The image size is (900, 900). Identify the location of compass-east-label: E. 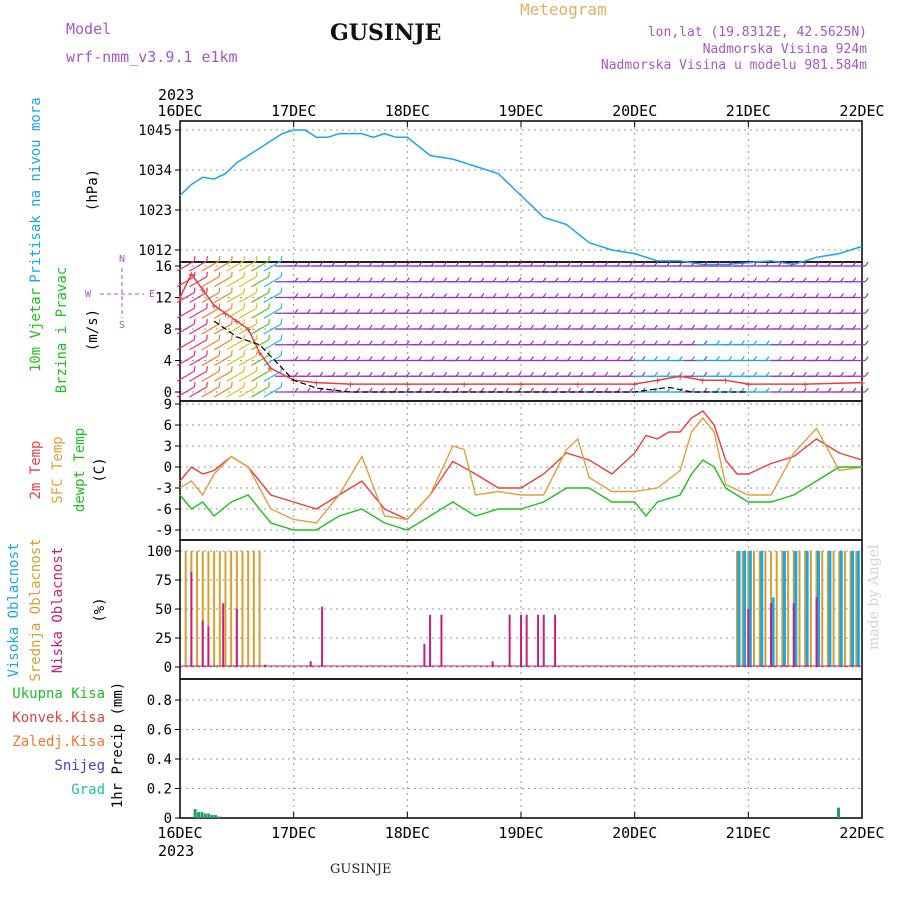
(152, 294).